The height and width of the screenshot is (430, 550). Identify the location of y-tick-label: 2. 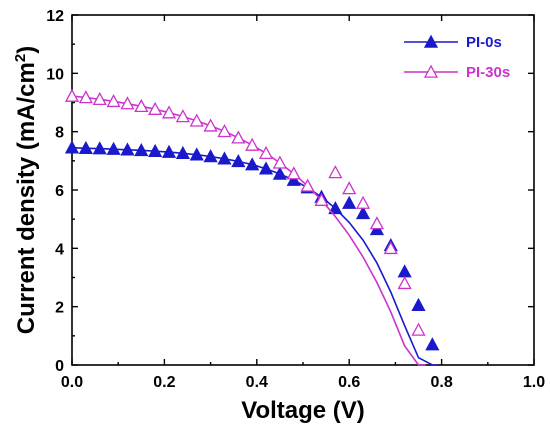
(59, 308).